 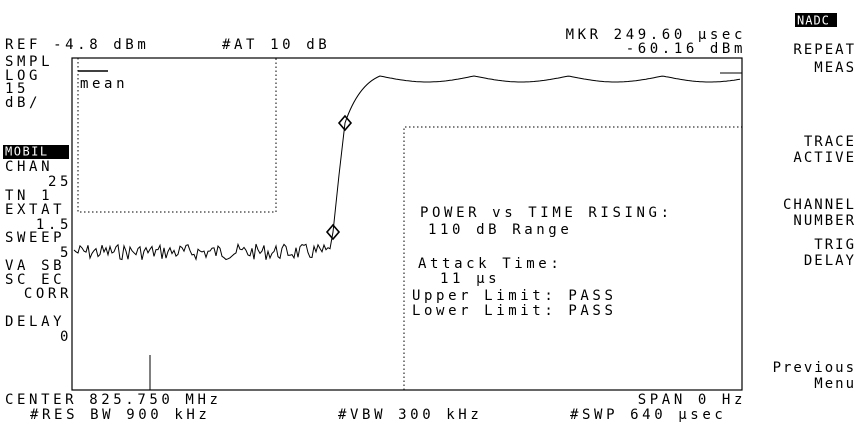 What do you see at coordinates (546, 213) in the screenshot?
I see `result-title: POWER vs TIME RISING:` at bounding box center [546, 213].